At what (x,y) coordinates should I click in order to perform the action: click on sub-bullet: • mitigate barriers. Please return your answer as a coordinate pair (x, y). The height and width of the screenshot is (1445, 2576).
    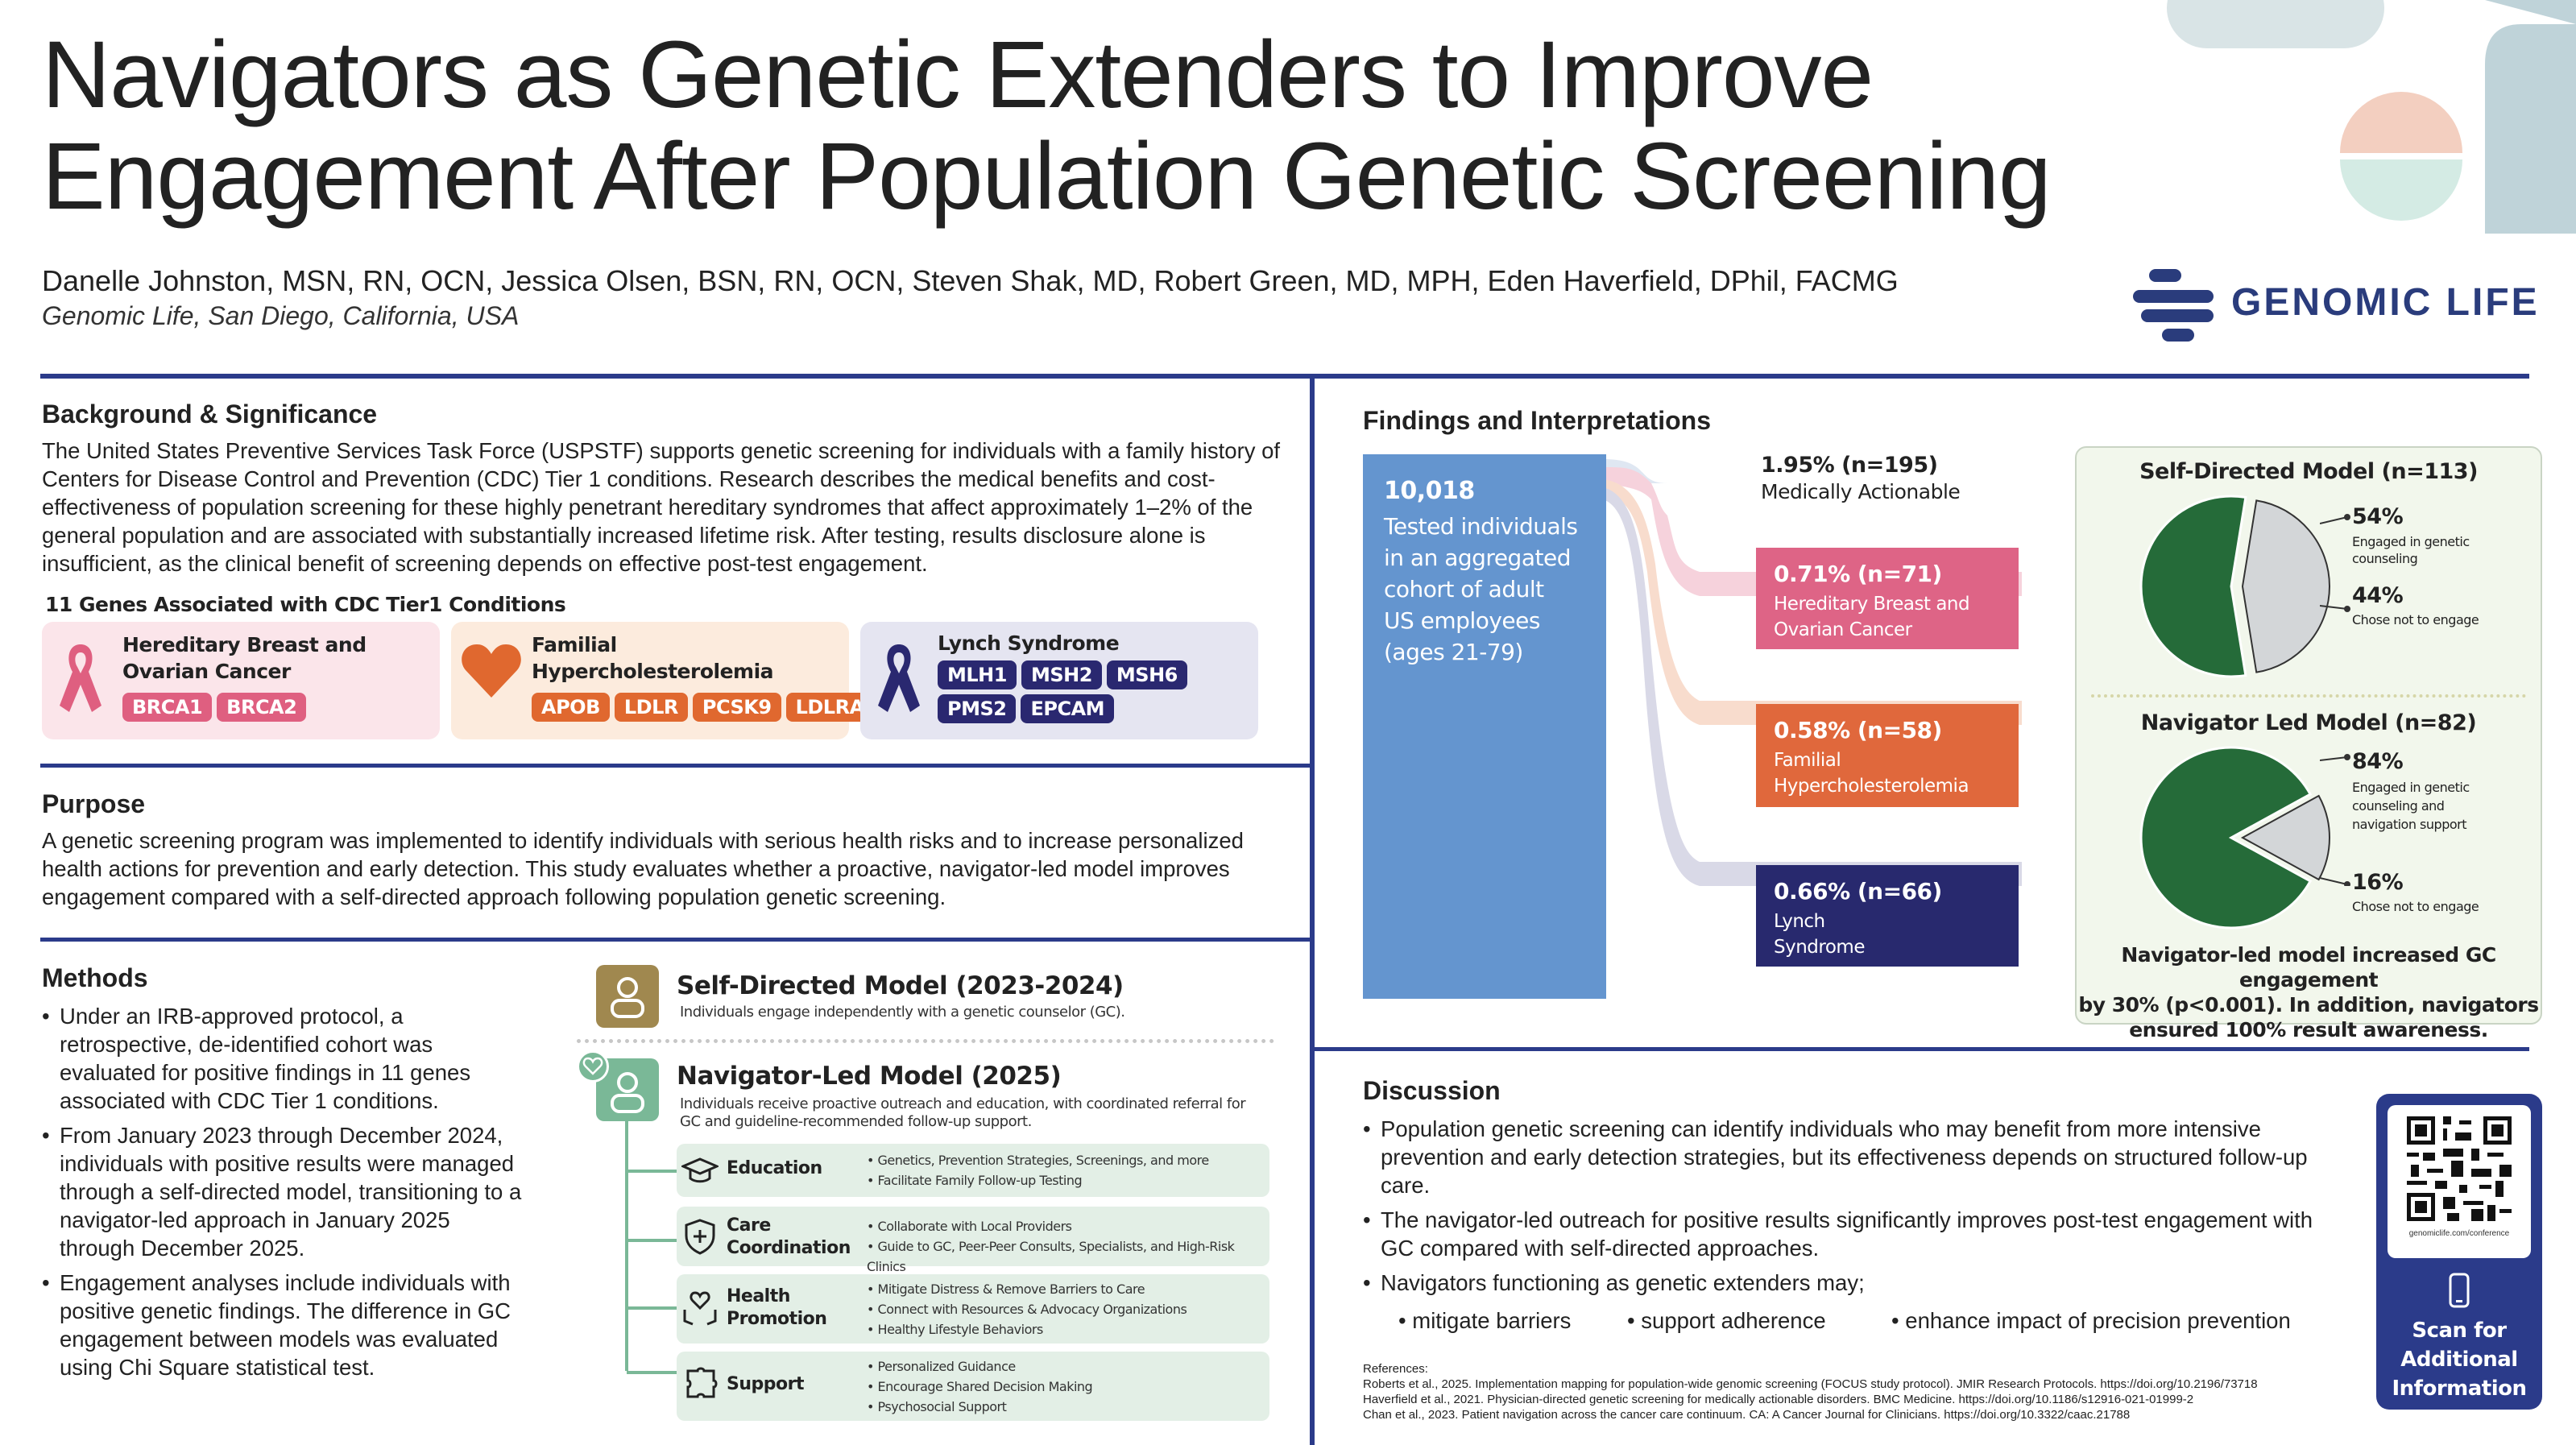
    Looking at the image, I should click on (1485, 1320).